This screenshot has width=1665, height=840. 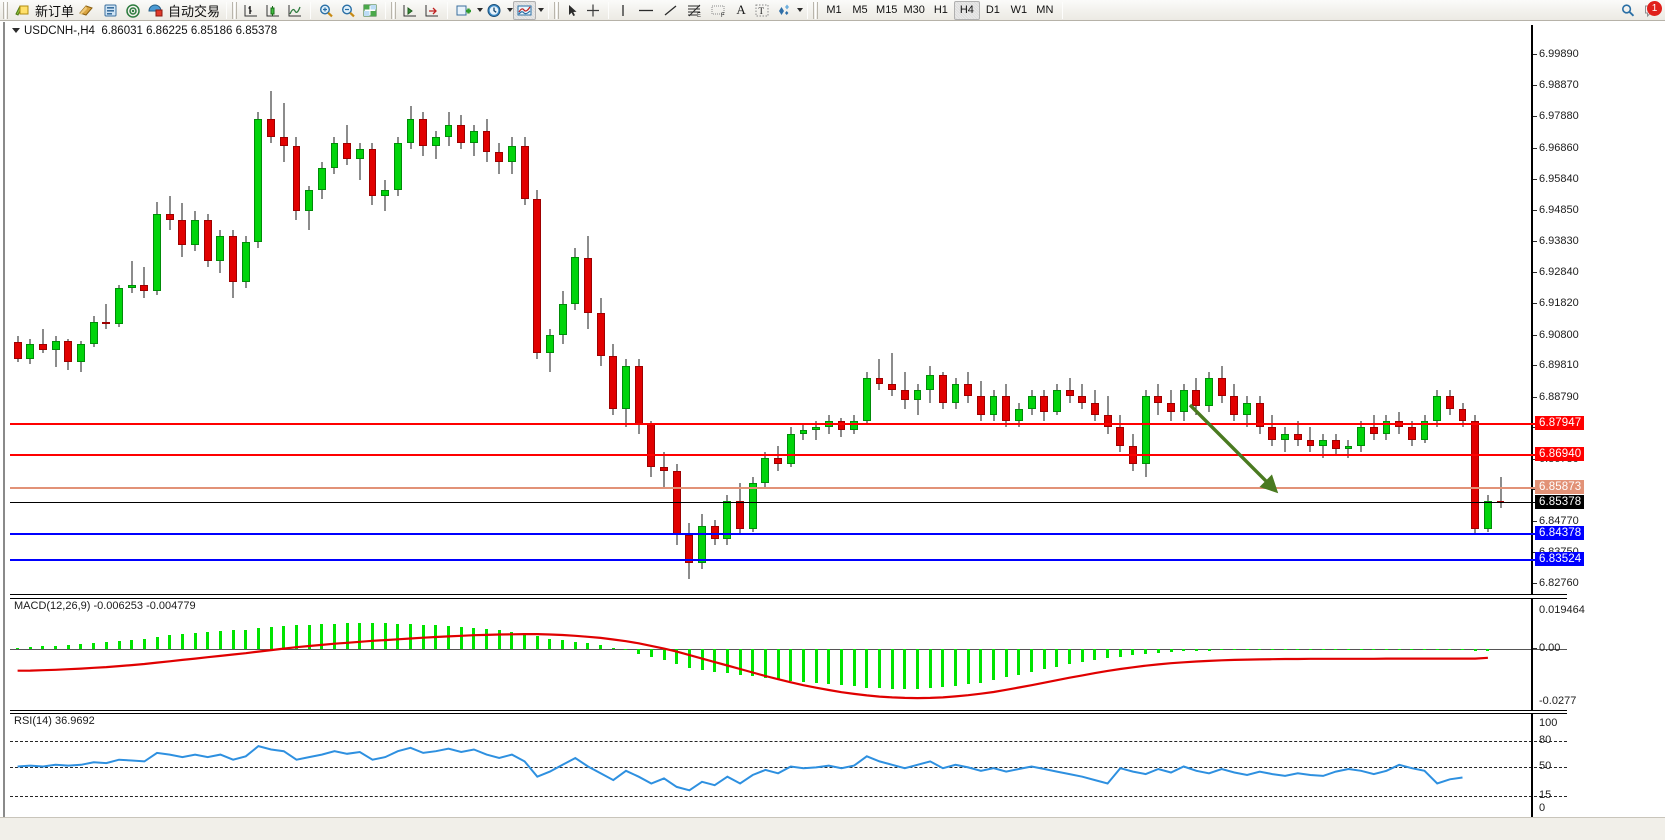 What do you see at coordinates (5, 10) in the screenshot?
I see `toolbar-grip` at bounding box center [5, 10].